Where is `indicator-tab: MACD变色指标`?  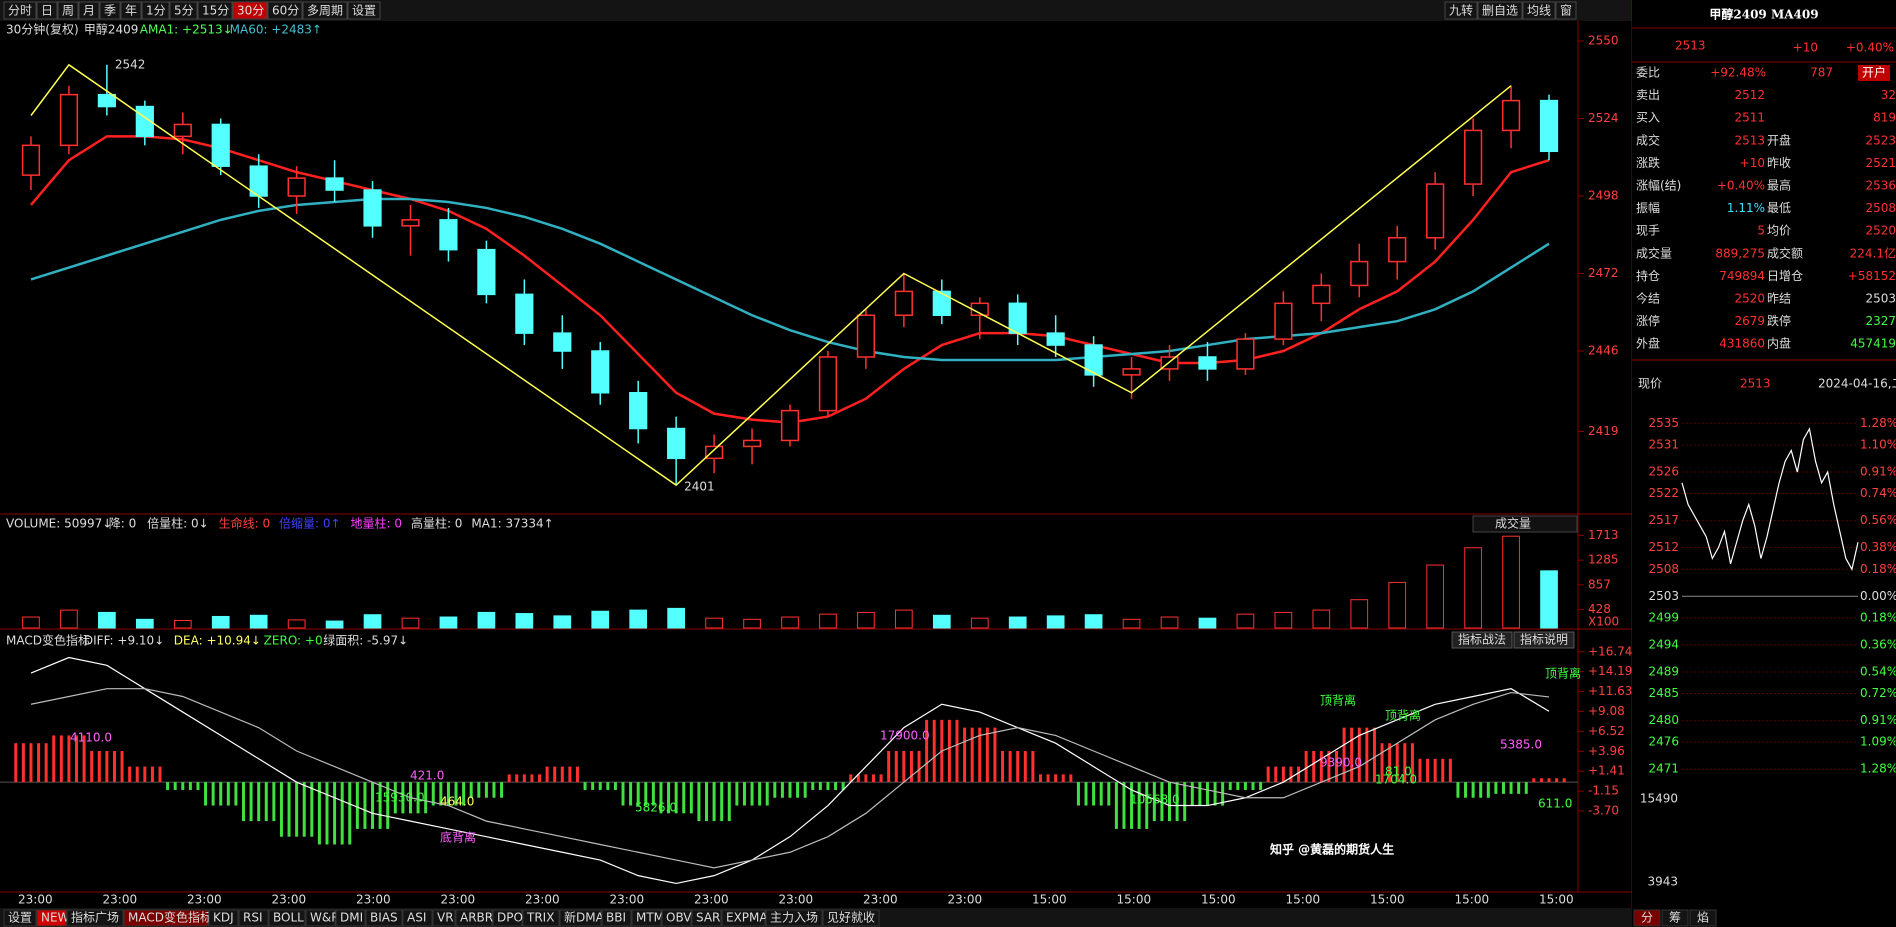
indicator-tab: MACD变色指标 is located at coordinates (170, 917).